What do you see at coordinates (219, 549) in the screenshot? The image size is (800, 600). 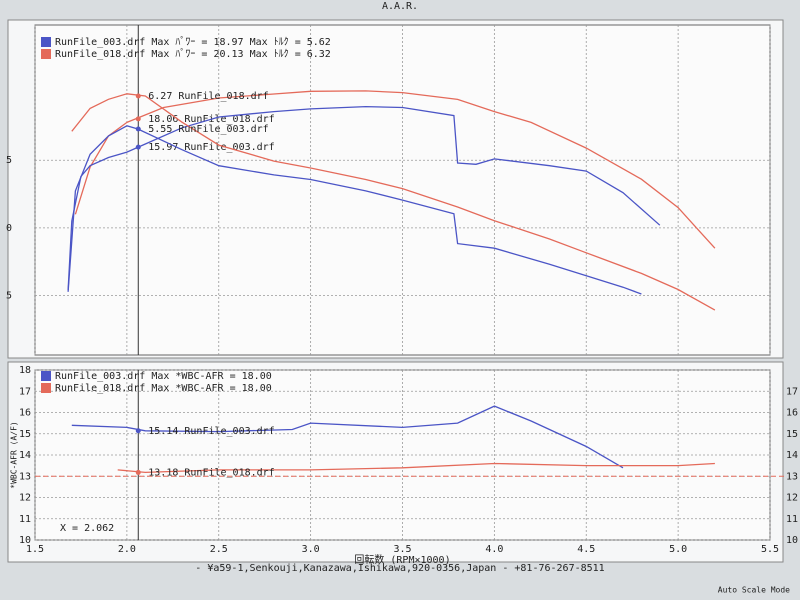 I see `x-tick-label: 2.5` at bounding box center [219, 549].